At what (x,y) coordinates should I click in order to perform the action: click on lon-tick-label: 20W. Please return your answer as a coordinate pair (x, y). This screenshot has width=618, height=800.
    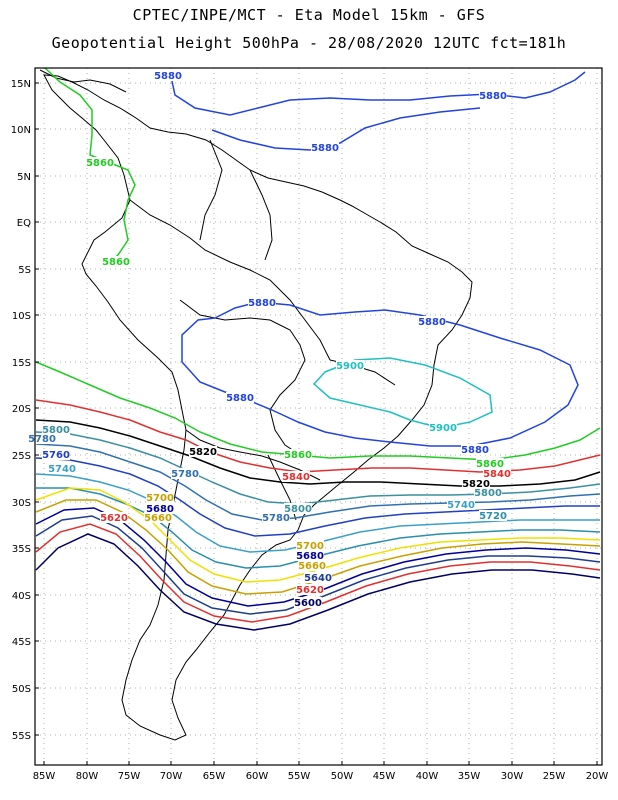
    Looking at the image, I should click on (597, 776).